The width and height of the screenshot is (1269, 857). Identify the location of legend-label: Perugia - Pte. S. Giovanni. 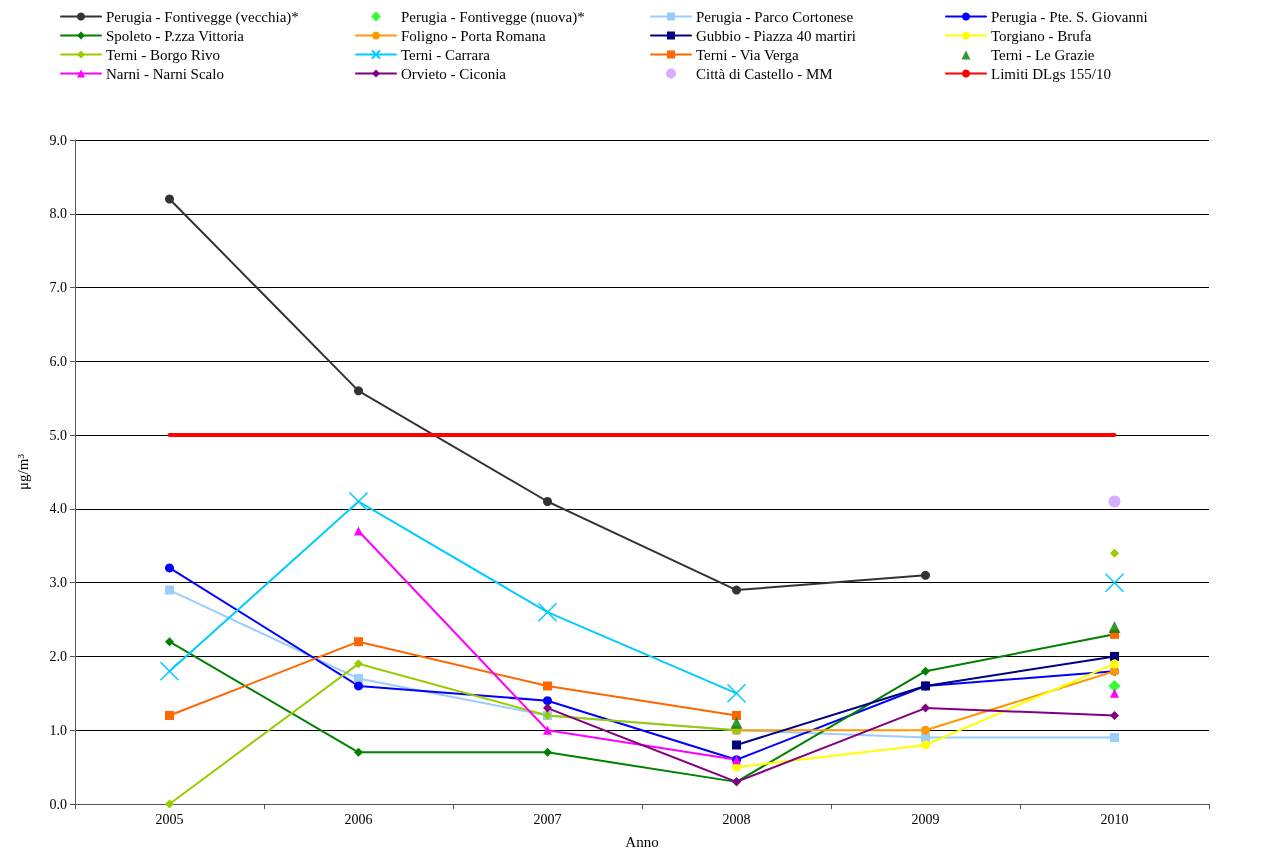
(1069, 16).